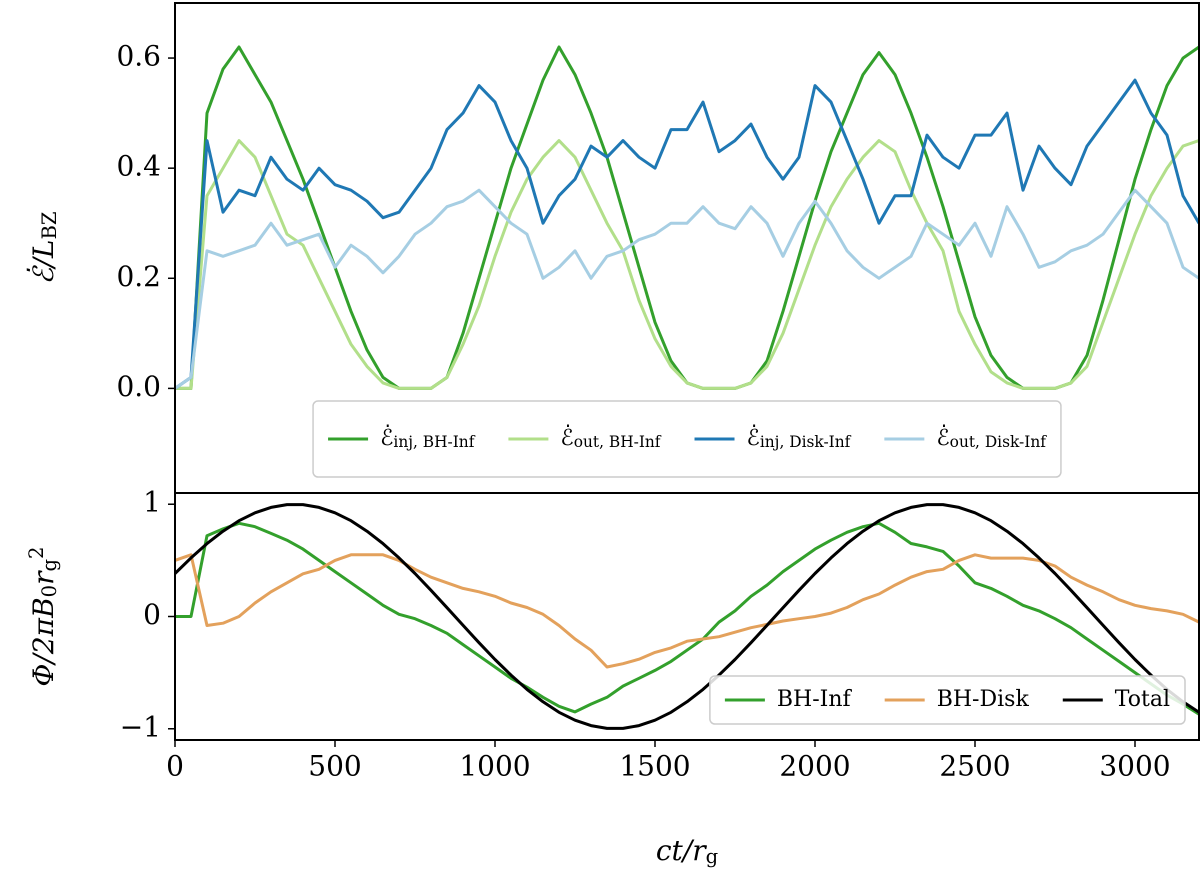  I want to click on y-tick-label: 0.0, so click(138, 386).